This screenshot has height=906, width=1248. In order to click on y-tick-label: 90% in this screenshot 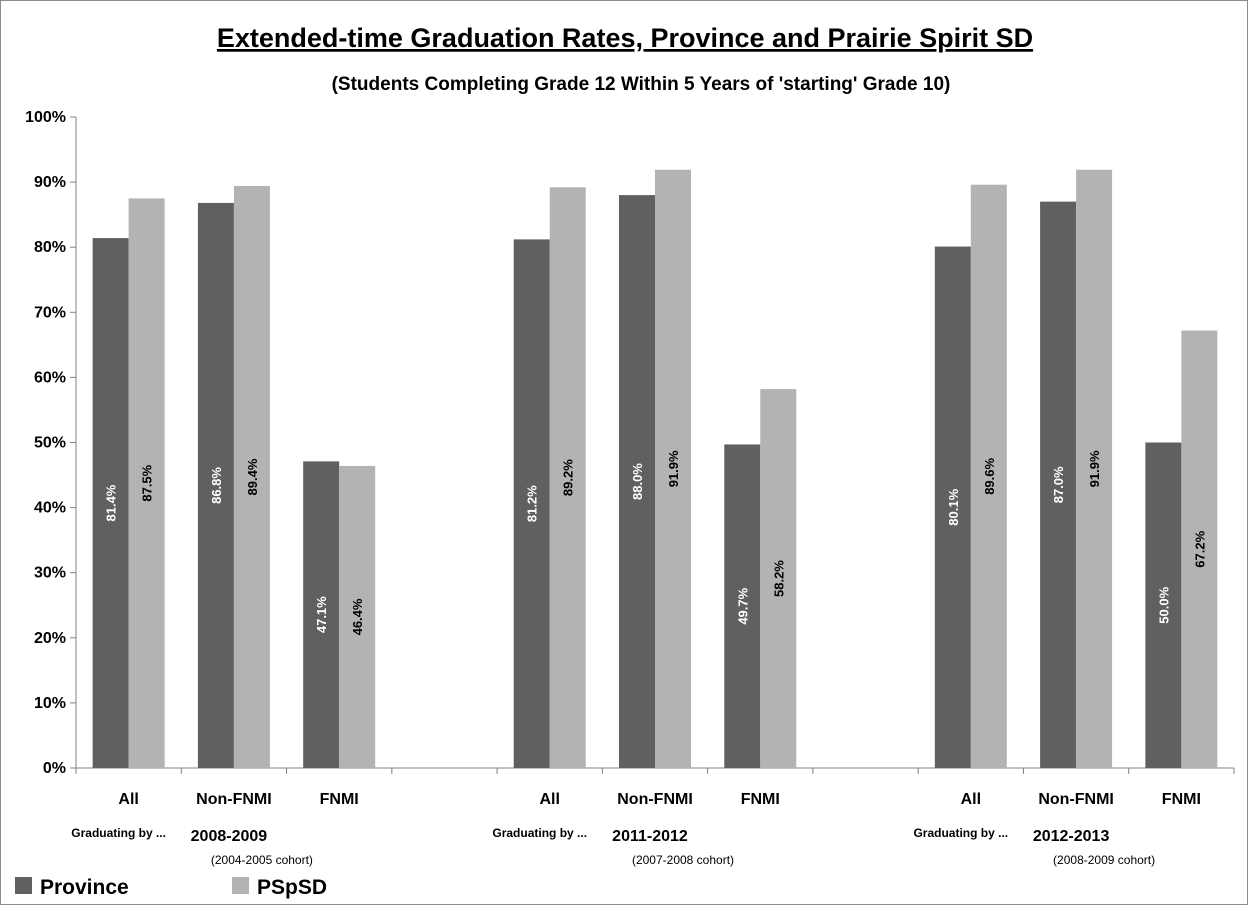, I will do `click(50, 182)`.